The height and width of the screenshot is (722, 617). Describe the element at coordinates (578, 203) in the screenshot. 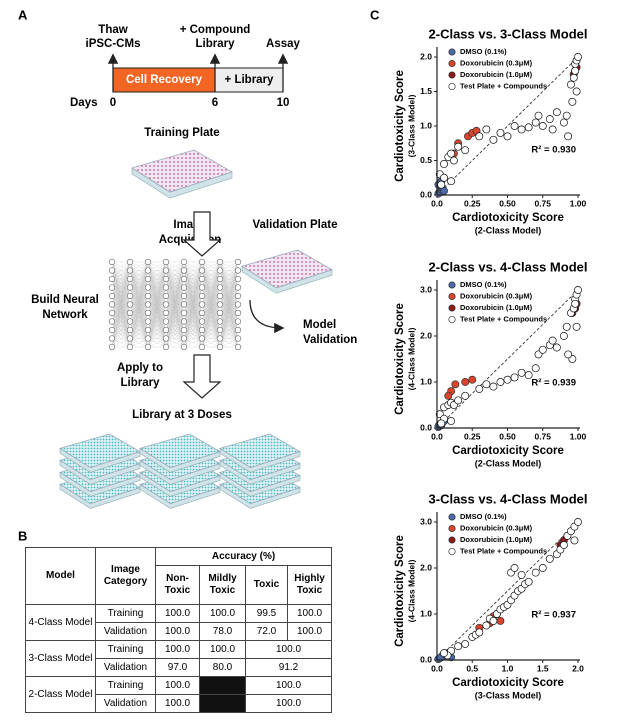

I see `x-tick-label: 1.00` at that location.